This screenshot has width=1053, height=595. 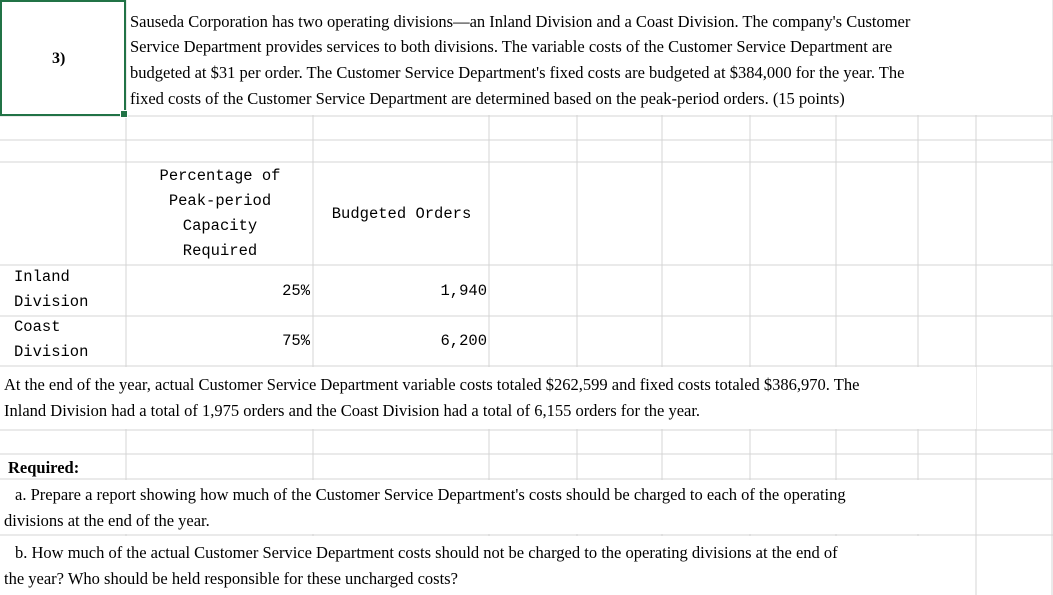 What do you see at coordinates (296, 291) in the screenshot?
I see `percentage-cell: 25%` at bounding box center [296, 291].